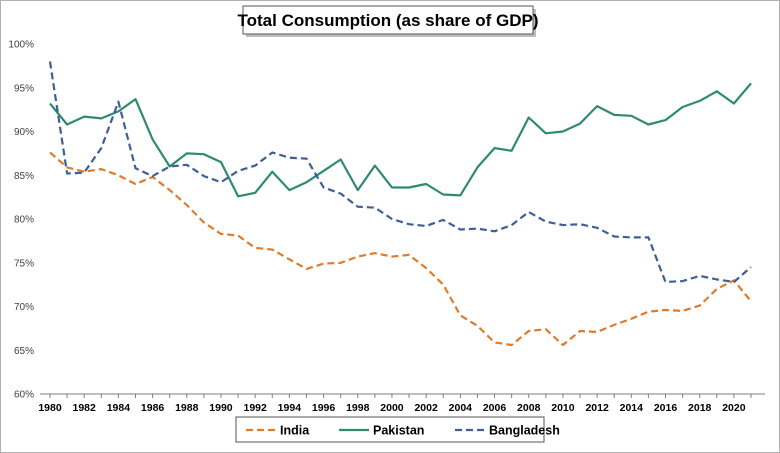 Image resolution: width=780 pixels, height=453 pixels. What do you see at coordinates (24, 351) in the screenshot?
I see `y-tick-label: 65%` at bounding box center [24, 351].